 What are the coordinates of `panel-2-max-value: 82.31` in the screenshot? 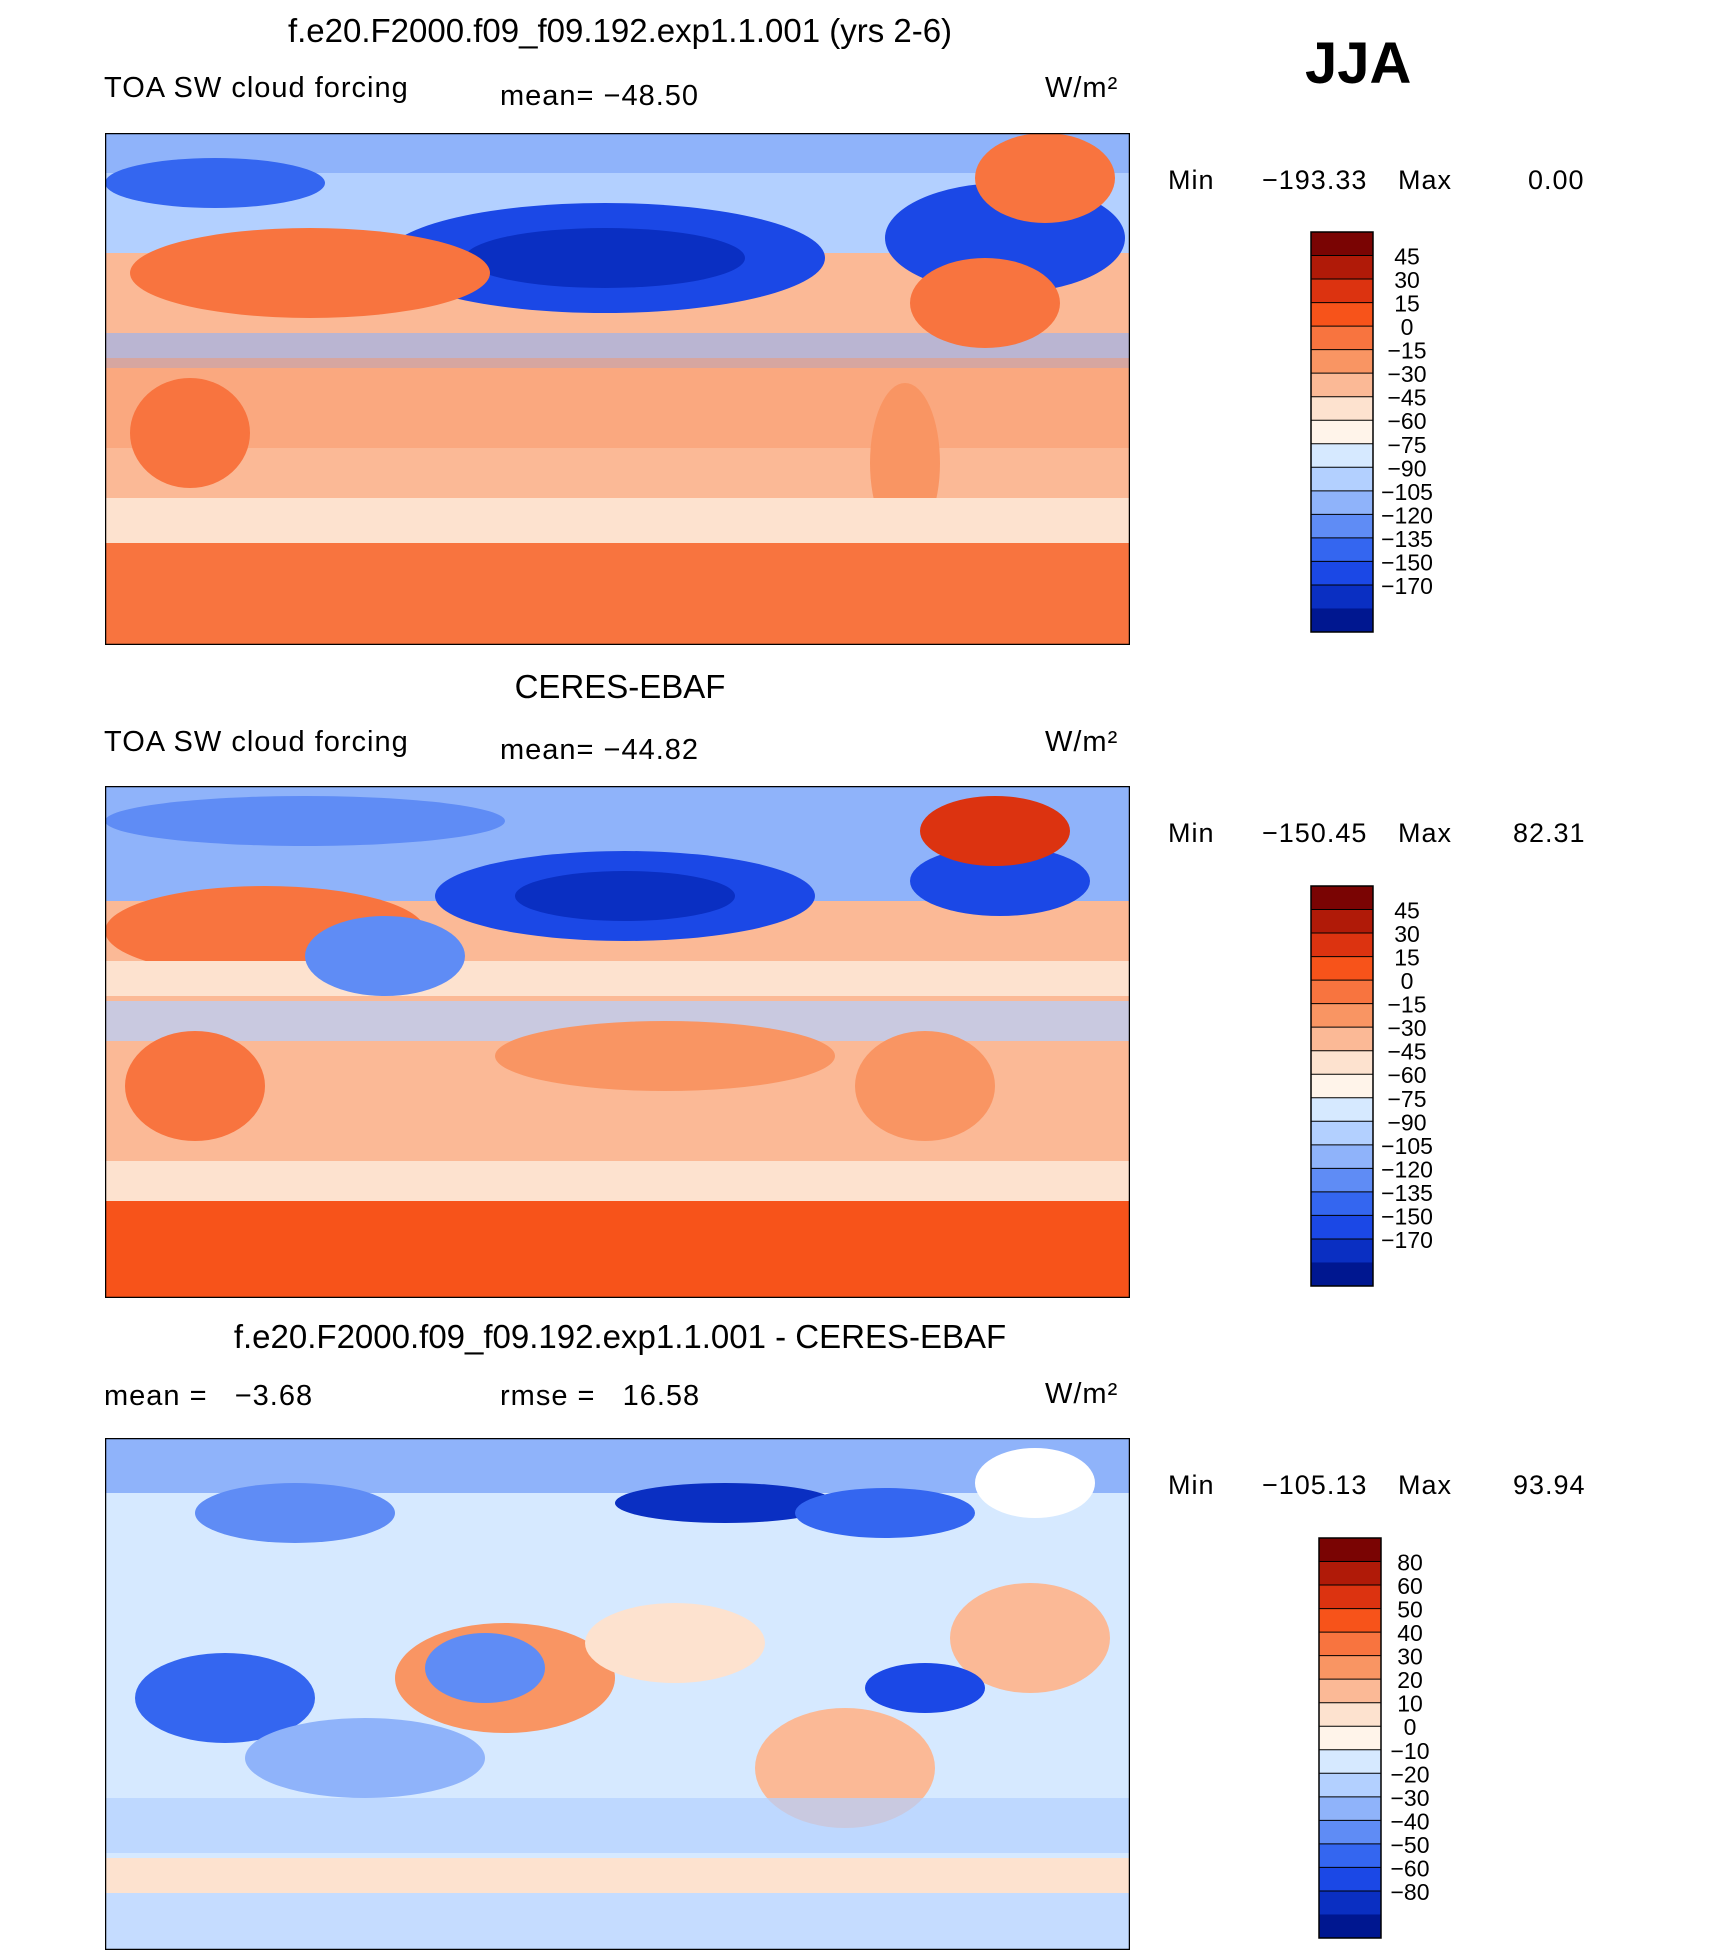 It's located at (1549, 833).